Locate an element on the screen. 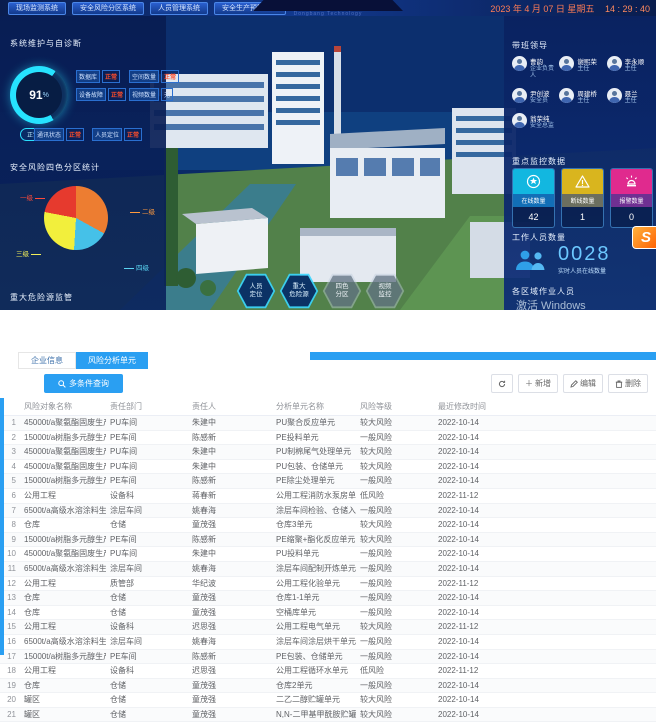  column-header: 分析单元名称 is located at coordinates (314, 407).